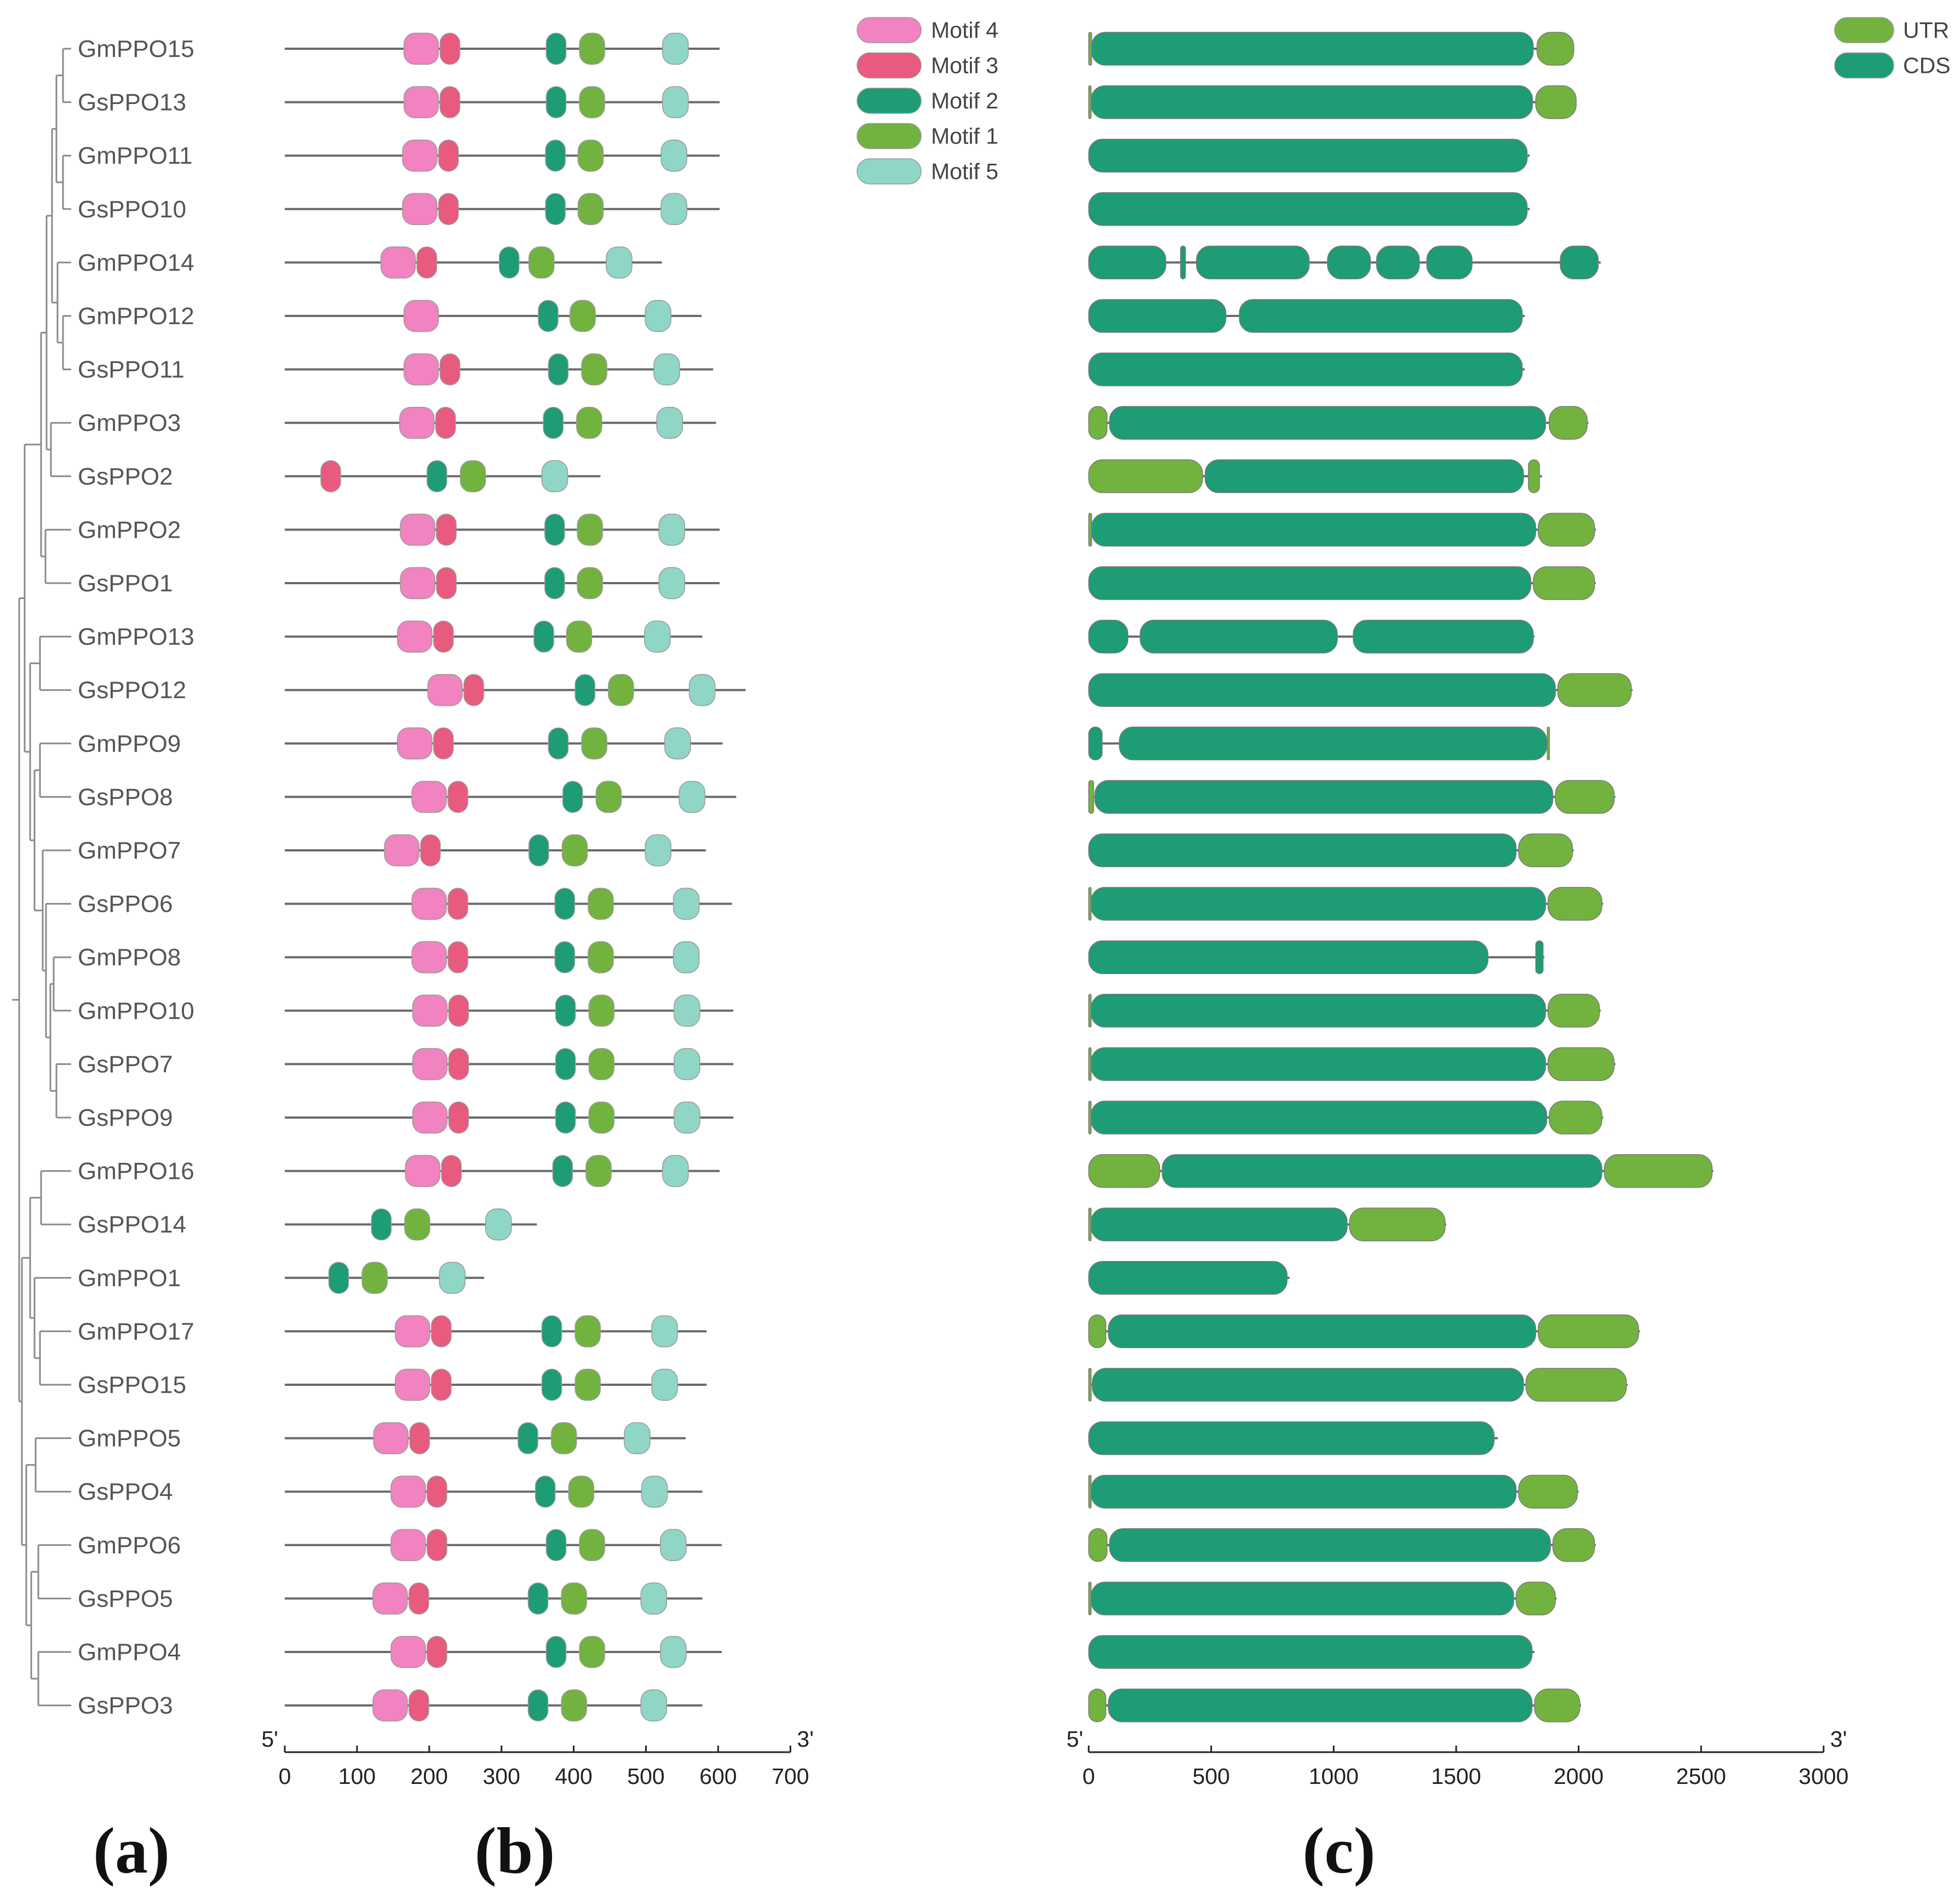  I want to click on legend-swatch-cds, so click(1864, 65).